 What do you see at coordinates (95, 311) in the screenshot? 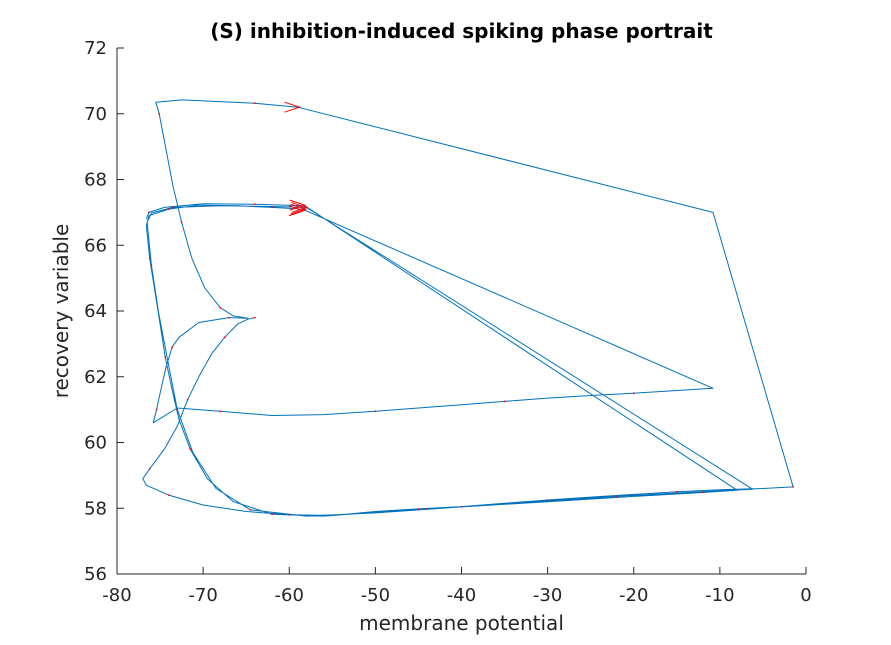
I see `y-tick-label: 64` at bounding box center [95, 311].